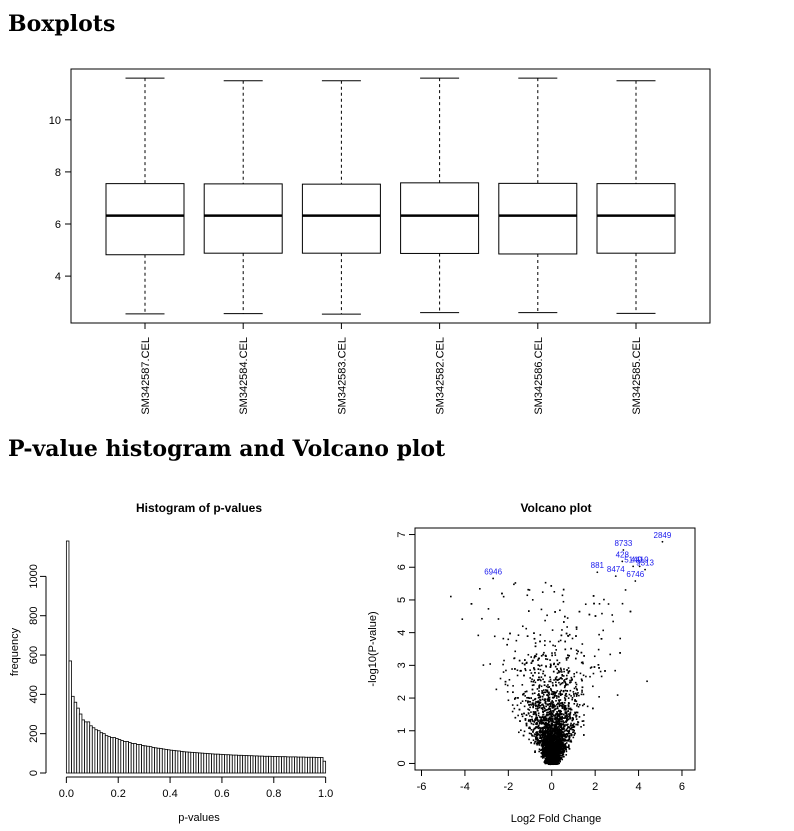  I want to click on point-label: 881, so click(598, 565).